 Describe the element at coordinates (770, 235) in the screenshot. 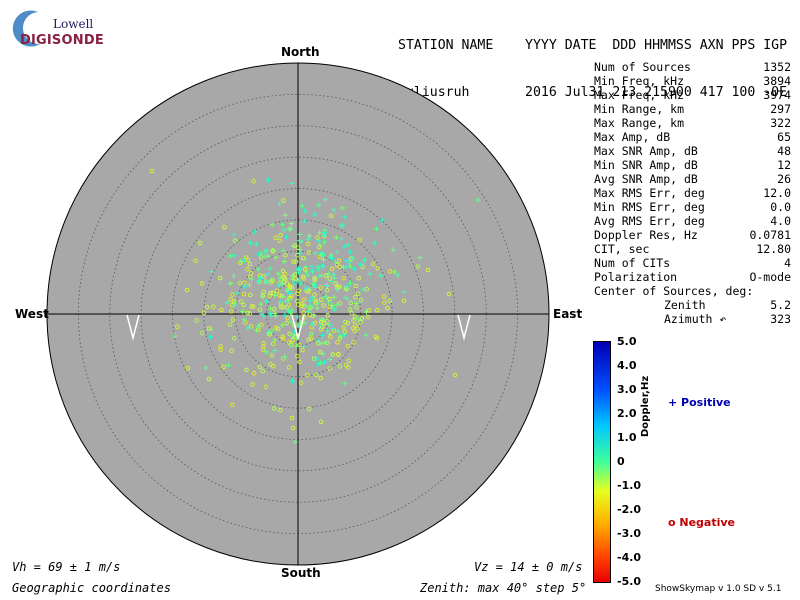

I see `stat-value: 0.0781` at that location.